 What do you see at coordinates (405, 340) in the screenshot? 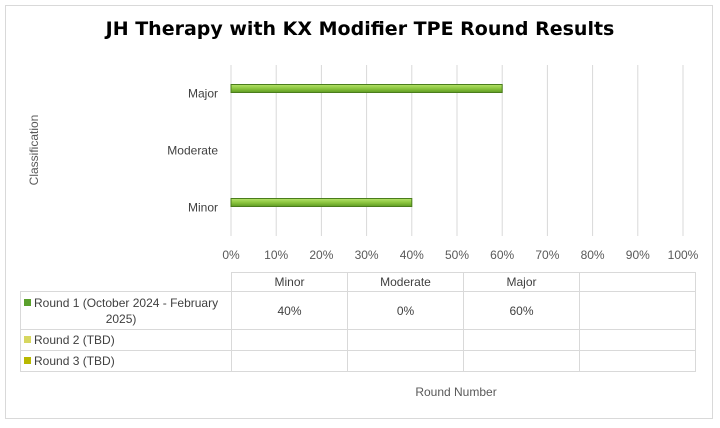
I see `cell-round-2-moderate` at bounding box center [405, 340].